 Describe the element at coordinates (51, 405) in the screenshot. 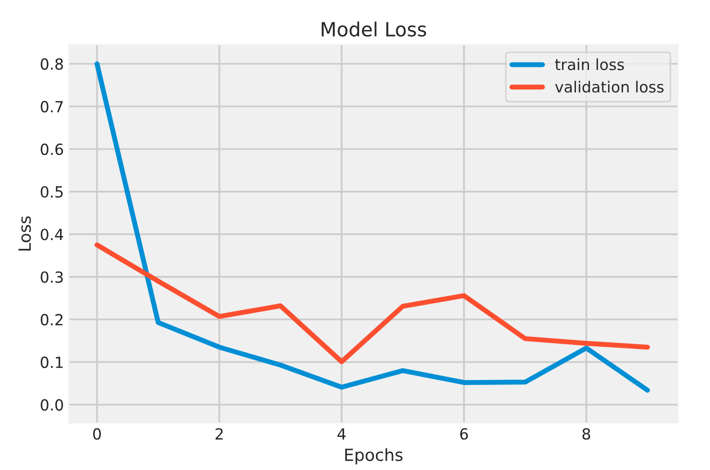

I see `y-tick-label: 0.0` at that location.